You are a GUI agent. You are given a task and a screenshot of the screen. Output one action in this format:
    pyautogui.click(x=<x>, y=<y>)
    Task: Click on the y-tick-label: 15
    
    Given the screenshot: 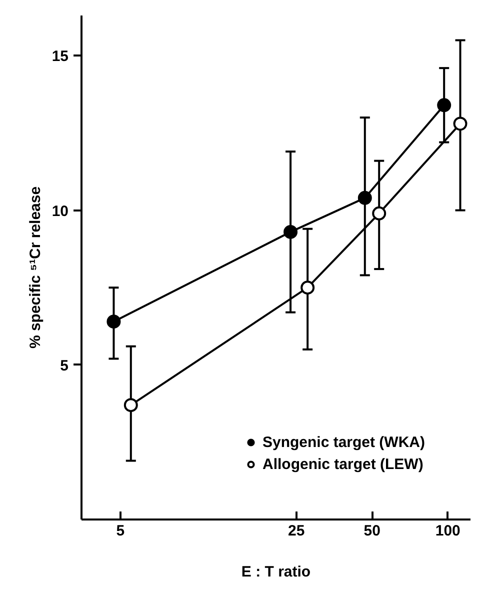 What is the action you would take?
    pyautogui.click(x=60, y=57)
    